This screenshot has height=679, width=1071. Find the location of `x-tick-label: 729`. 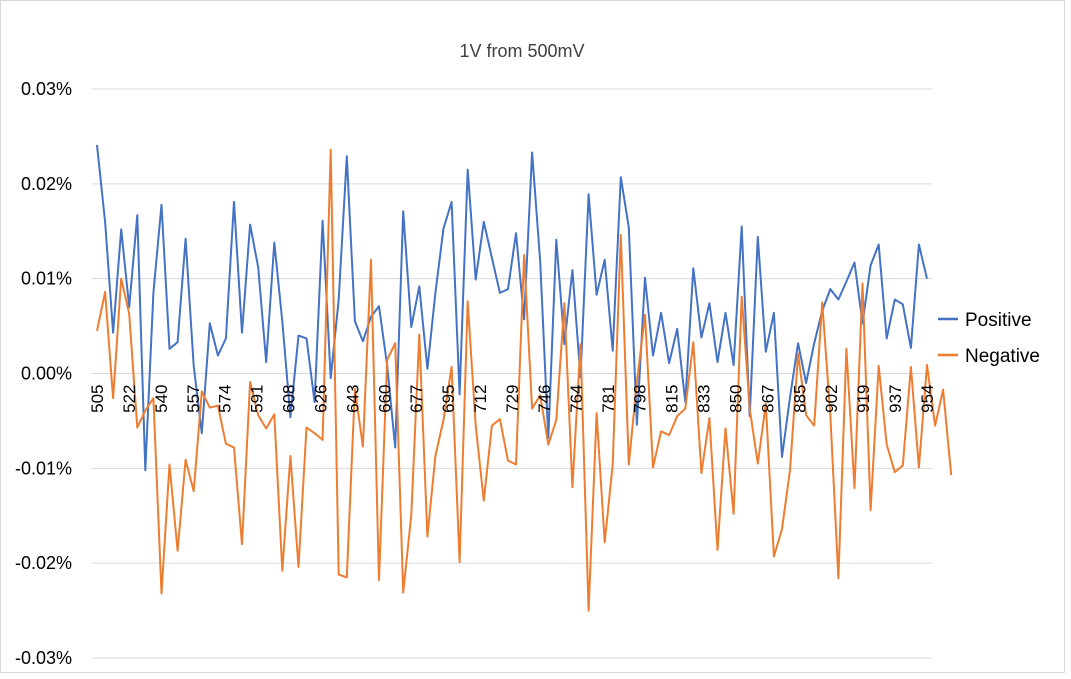

x-tick-label: 729 is located at coordinates (512, 399).